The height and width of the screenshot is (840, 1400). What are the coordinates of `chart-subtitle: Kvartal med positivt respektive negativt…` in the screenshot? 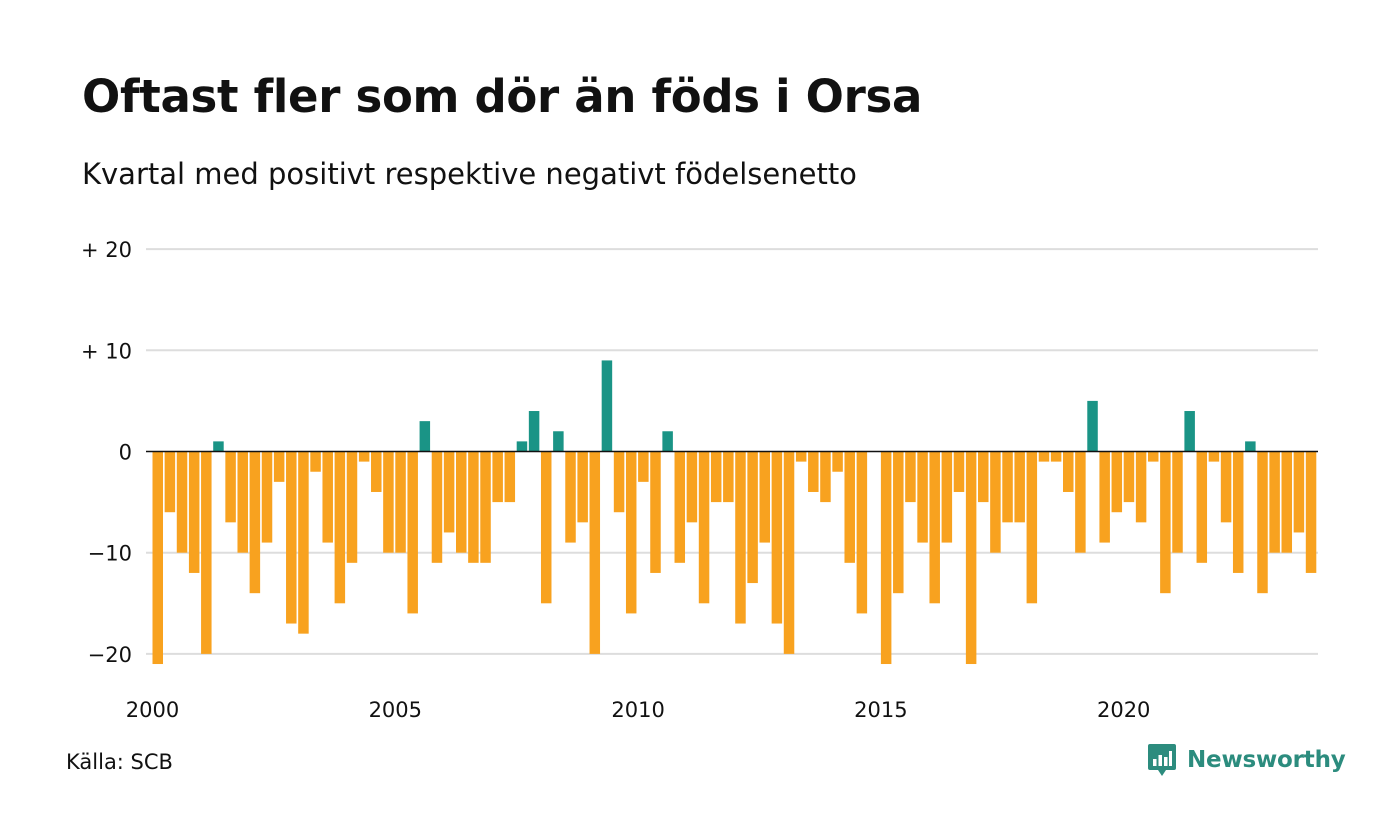 It's located at (469, 174).